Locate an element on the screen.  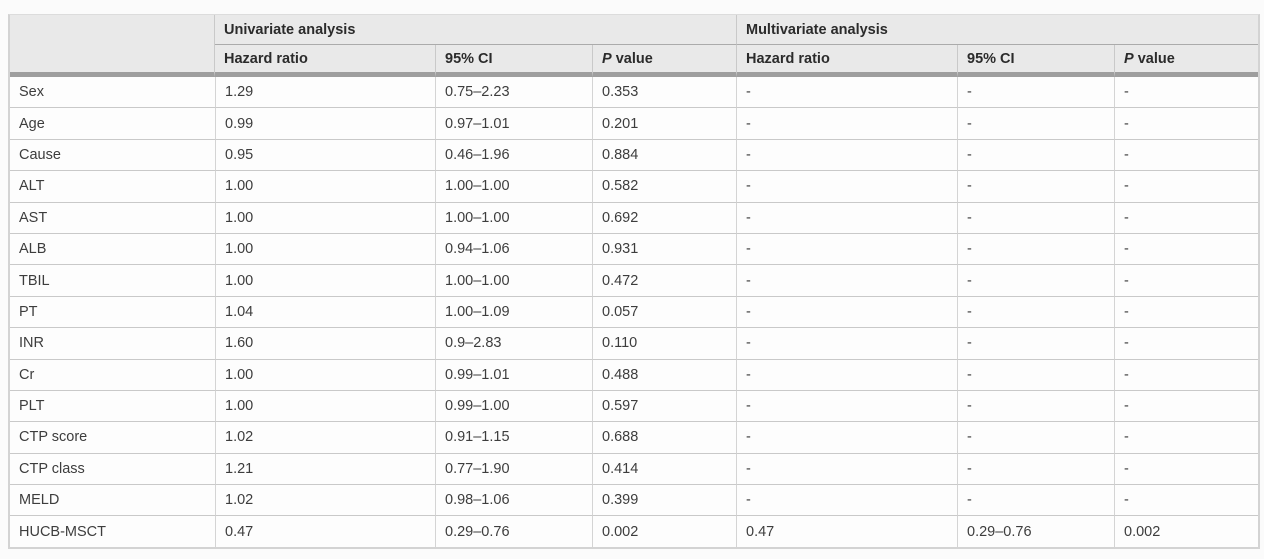
variable-cell: AST is located at coordinates (112, 218).